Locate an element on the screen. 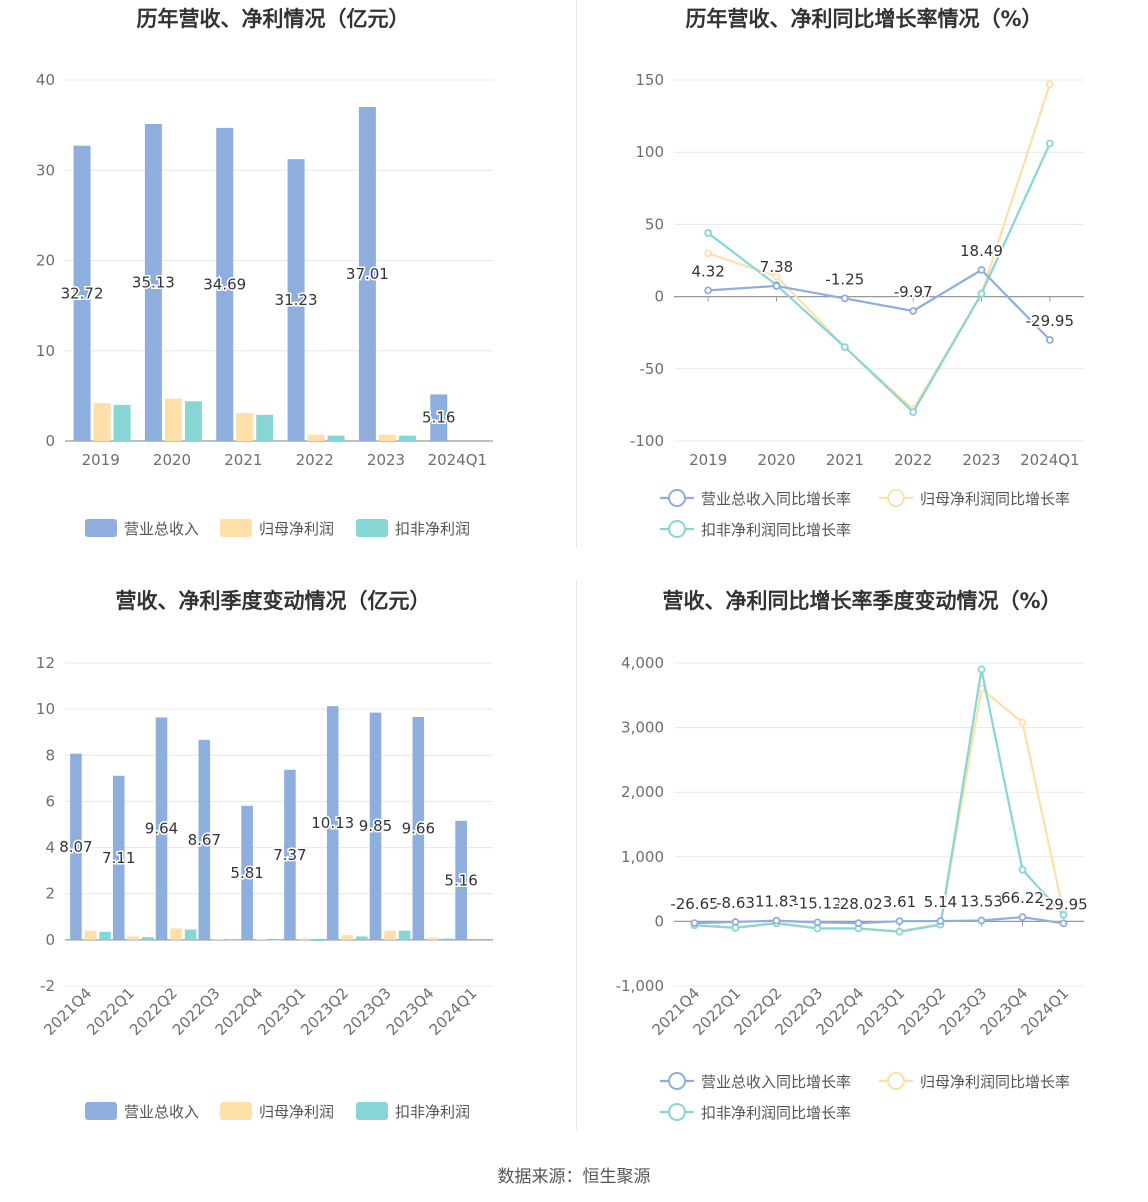 The width and height of the screenshot is (1148, 1202). x-tick-label: 2022 is located at coordinates (315, 460).